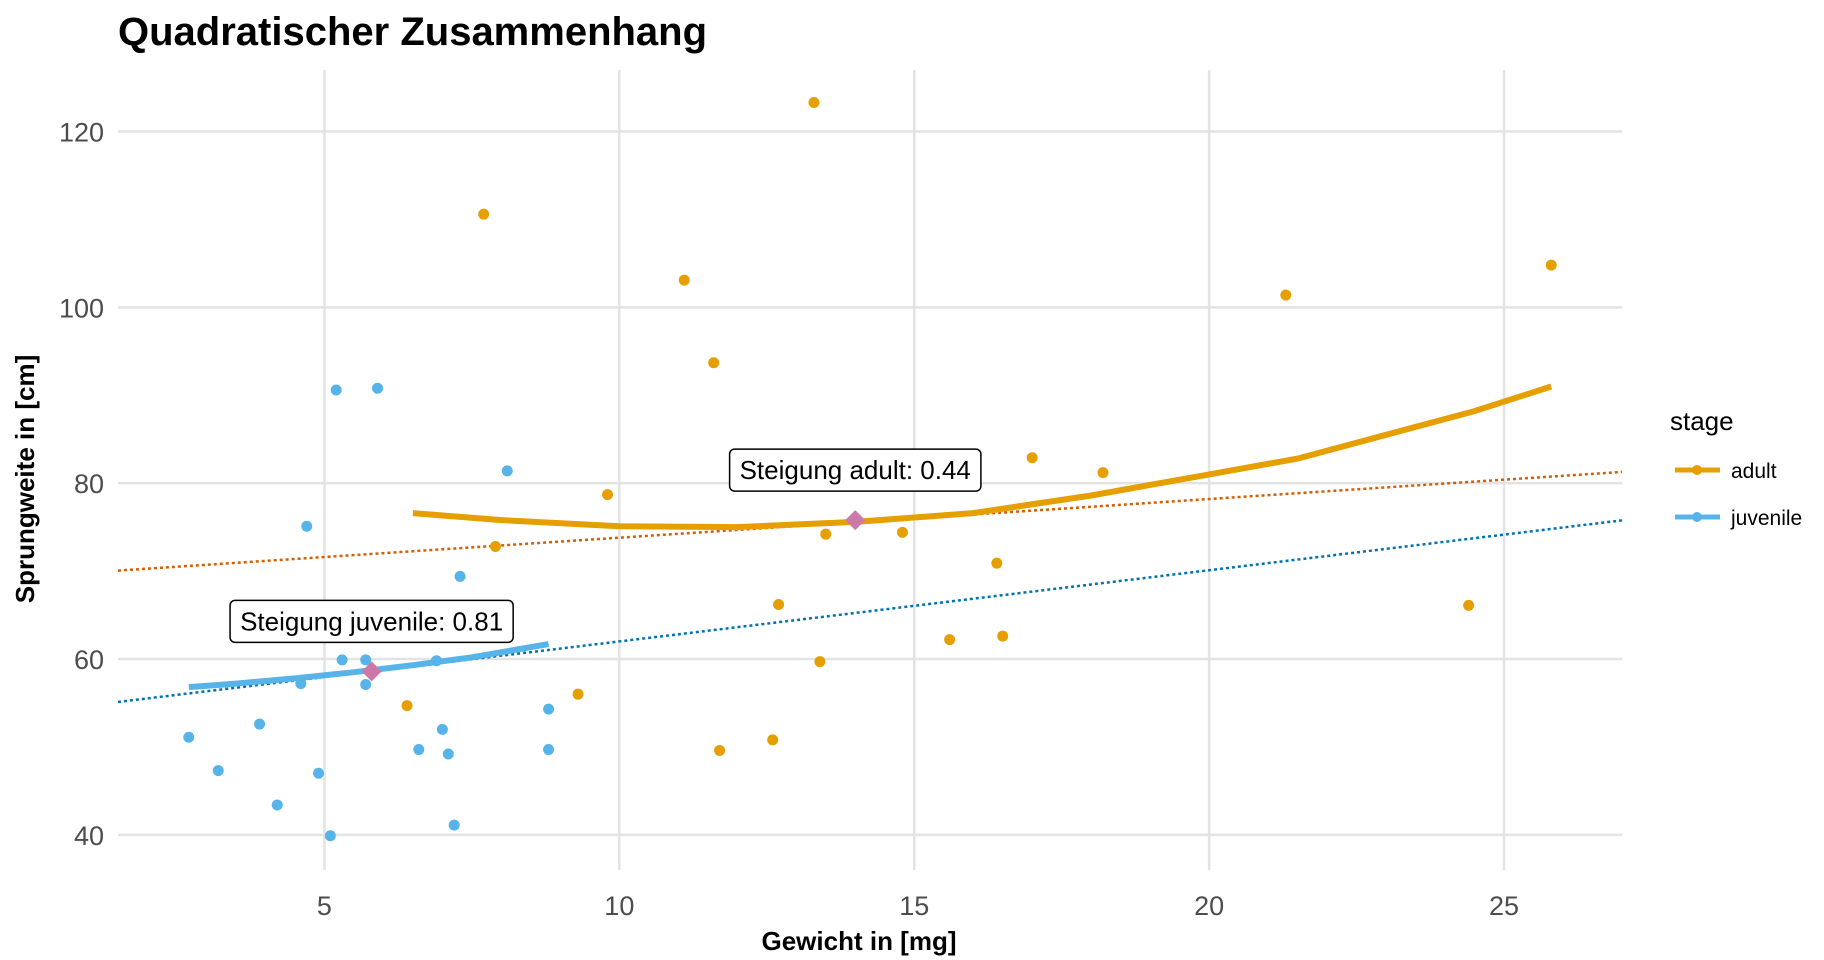 Image resolution: width=1824 pixels, height=960 pixels. What do you see at coordinates (613, 596) in the screenshot?
I see `center-points-layer` at bounding box center [613, 596].